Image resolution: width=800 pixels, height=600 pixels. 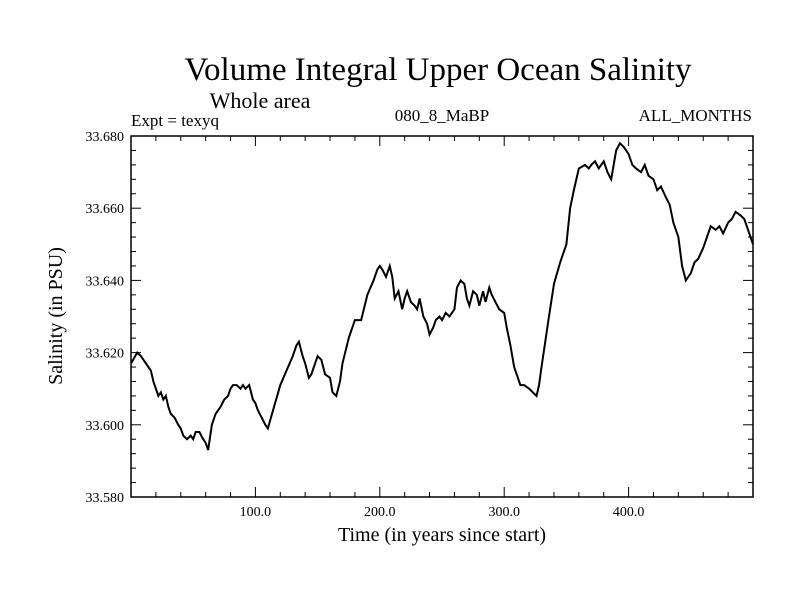 I want to click on x-tick-label: 200.0, so click(x=380, y=512).